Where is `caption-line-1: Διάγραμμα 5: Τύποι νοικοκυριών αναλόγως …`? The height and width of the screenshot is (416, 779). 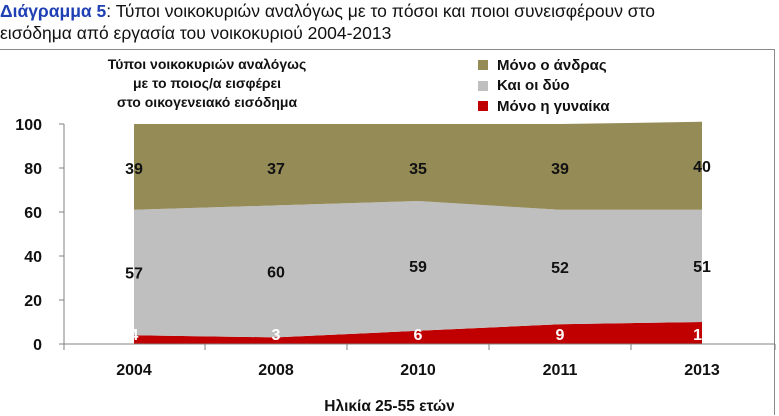
caption-line-1: Διάγραμμα 5: Τύποι νοικοκυριών αναλόγως … is located at coordinates (389, 11).